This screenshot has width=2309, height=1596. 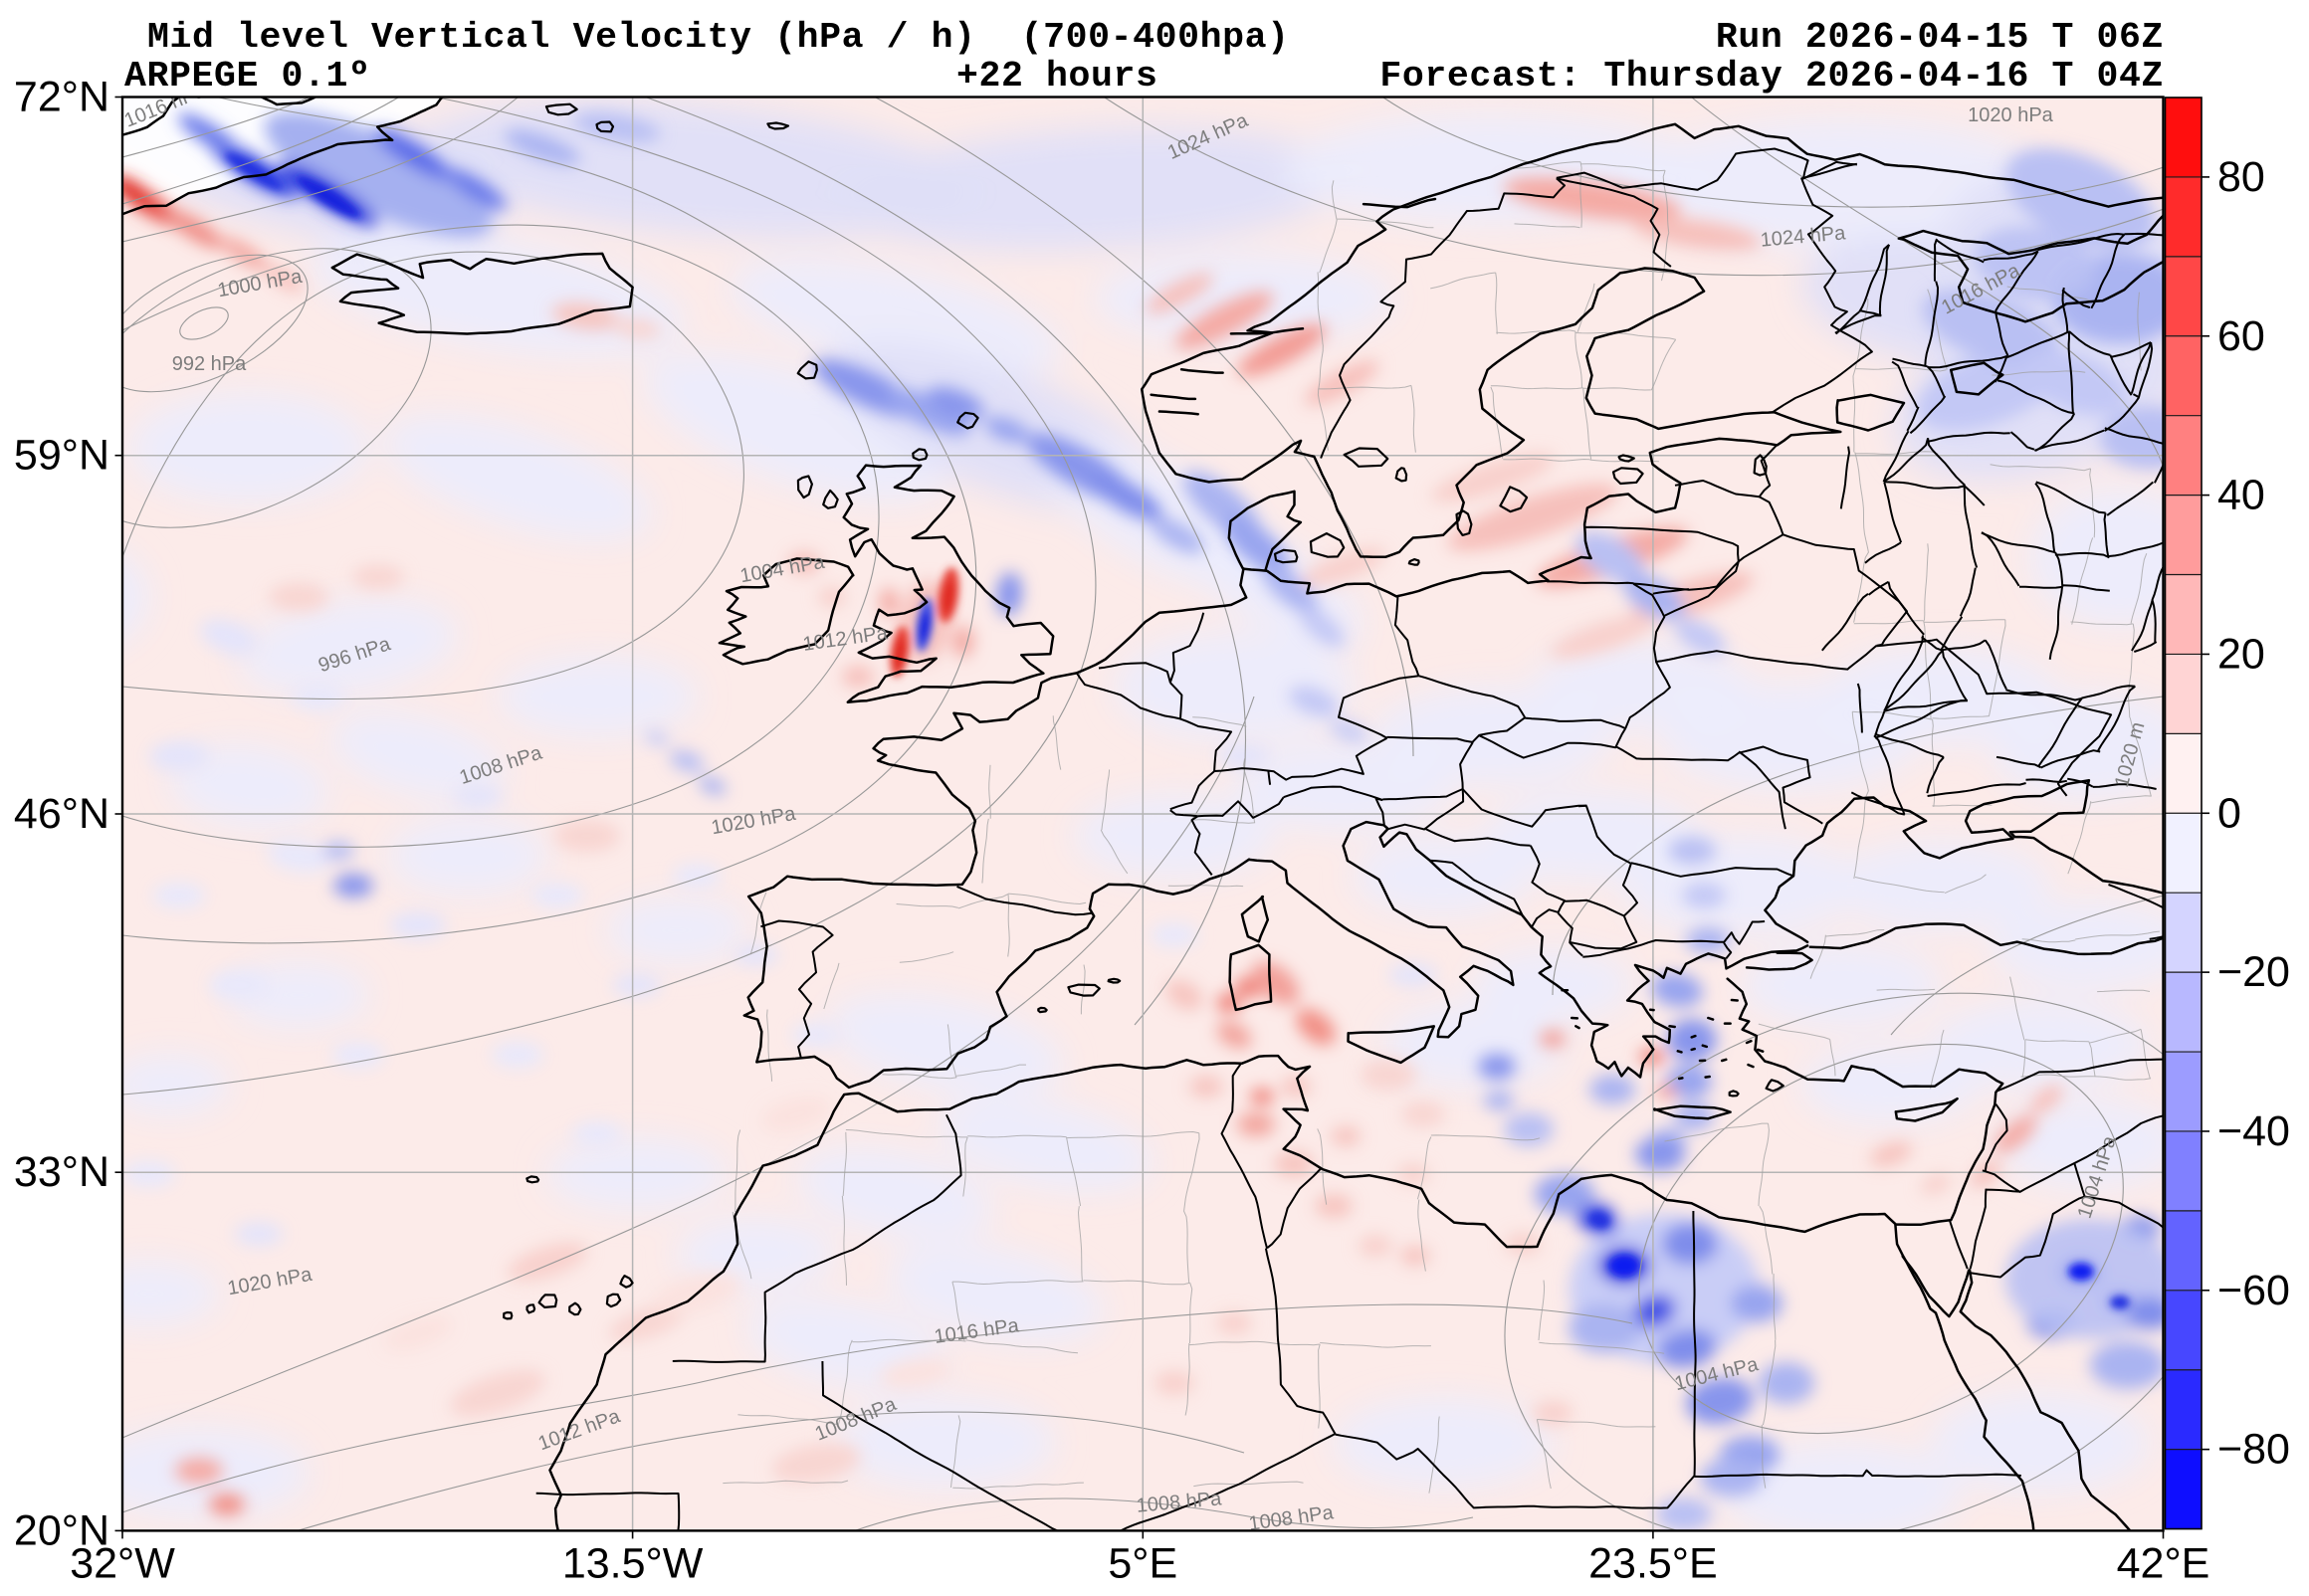 I want to click on svg-text: ARPEGE 0.1º, so click(x=247, y=76).